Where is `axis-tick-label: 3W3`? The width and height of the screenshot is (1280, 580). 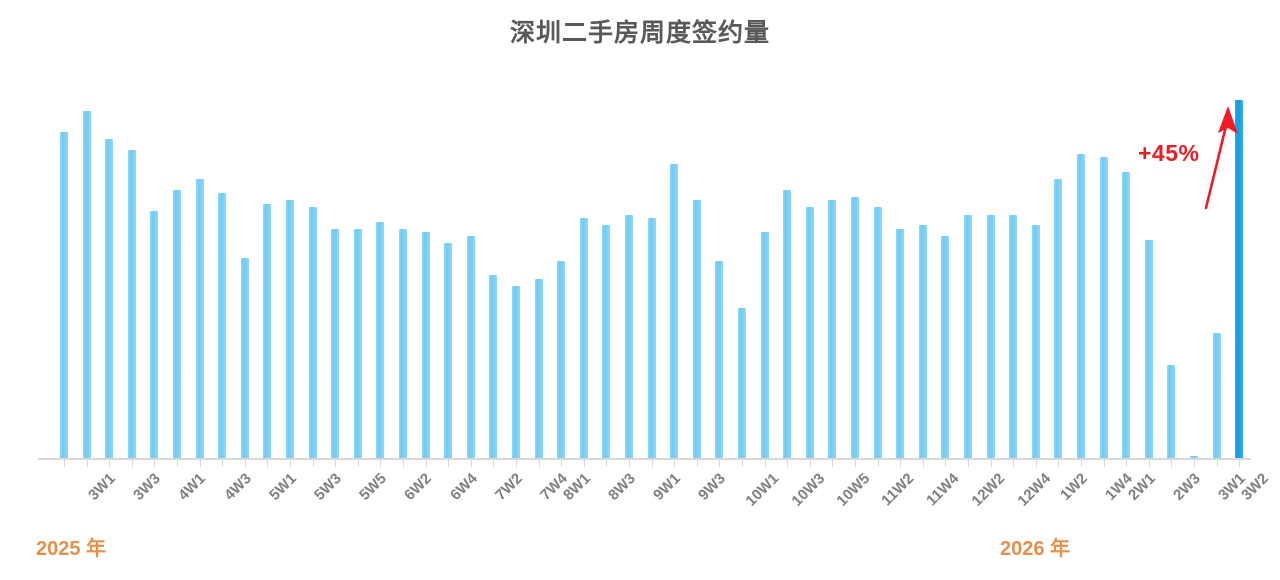 axis-tick-label: 3W3 is located at coordinates (147, 487).